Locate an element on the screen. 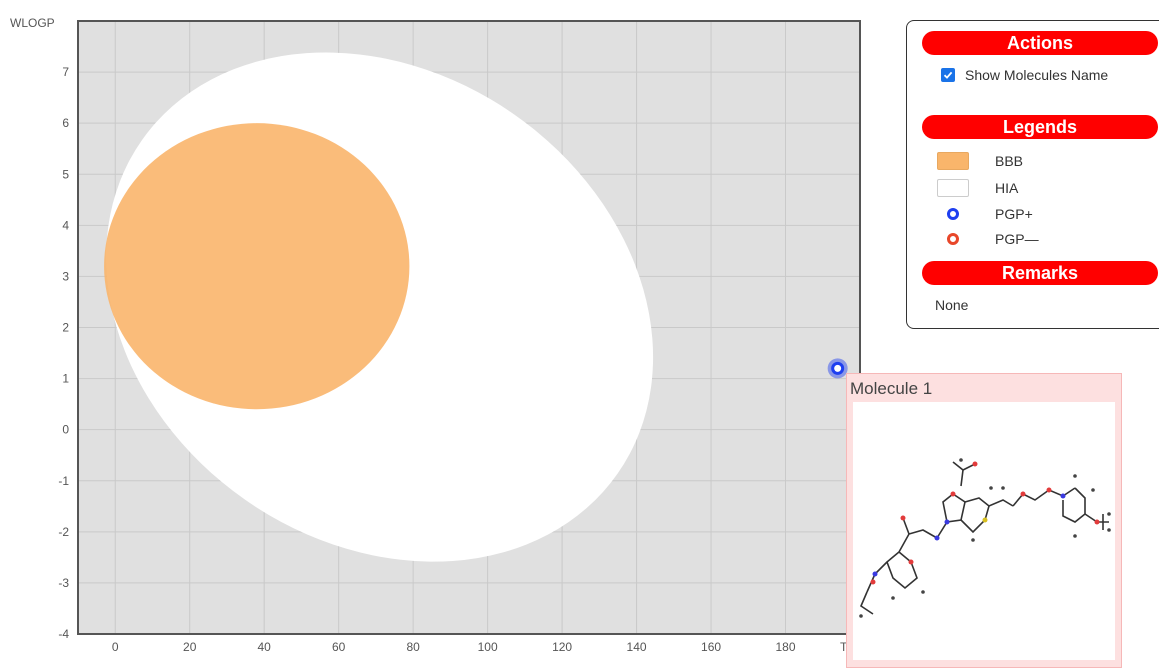  molecule-structure-icon is located at coordinates (985, 538).